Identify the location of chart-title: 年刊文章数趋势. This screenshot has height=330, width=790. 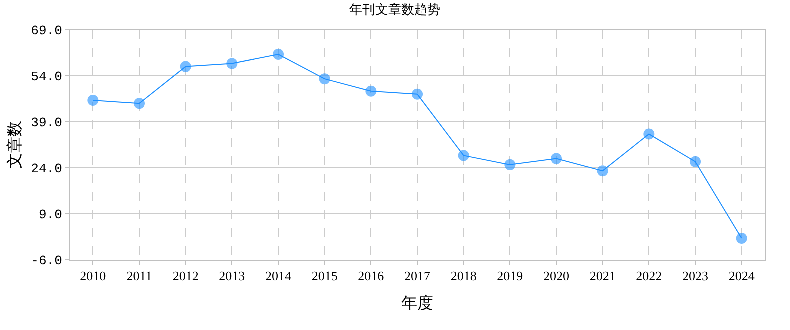
(395, 10).